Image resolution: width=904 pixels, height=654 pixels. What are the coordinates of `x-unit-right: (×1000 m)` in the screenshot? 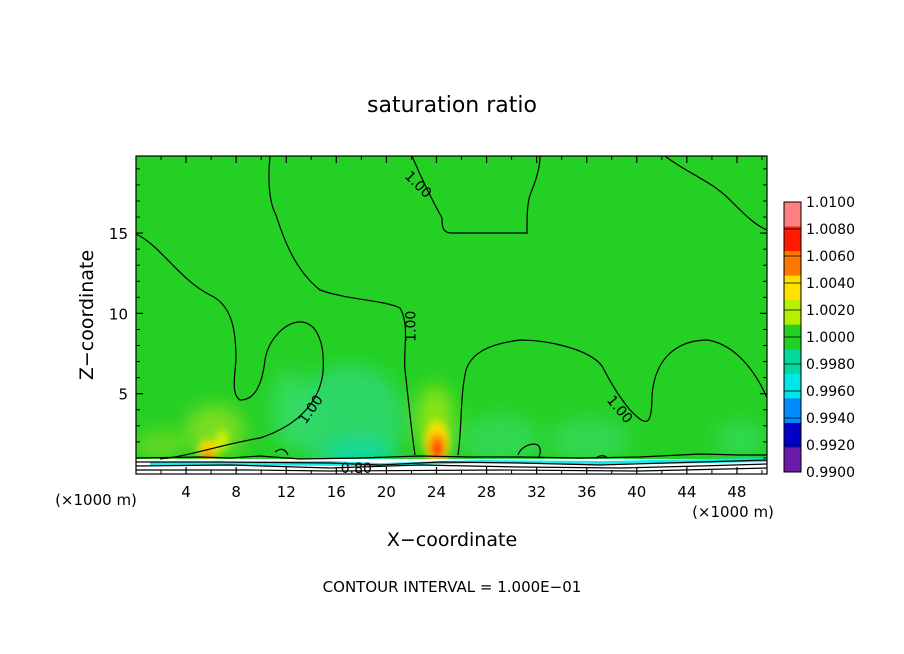 It's located at (733, 512).